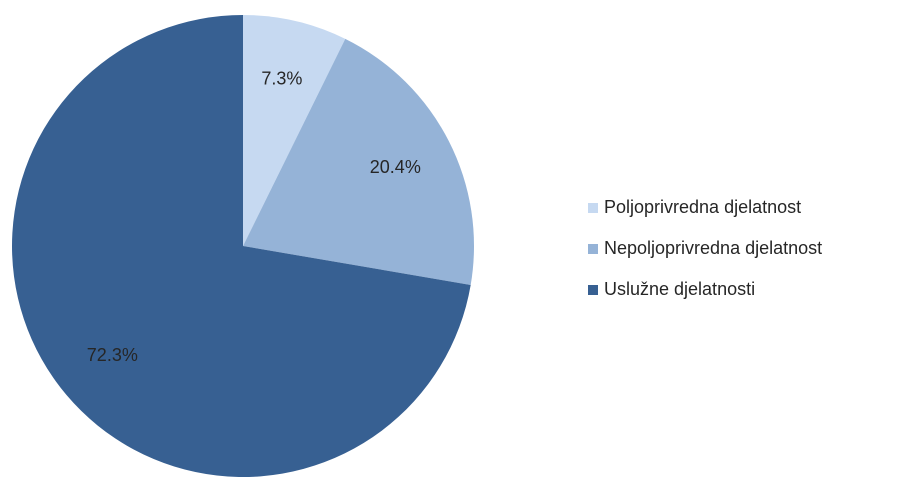 This screenshot has width=899, height=478. I want to click on data-label: 72.3%, so click(112, 355).